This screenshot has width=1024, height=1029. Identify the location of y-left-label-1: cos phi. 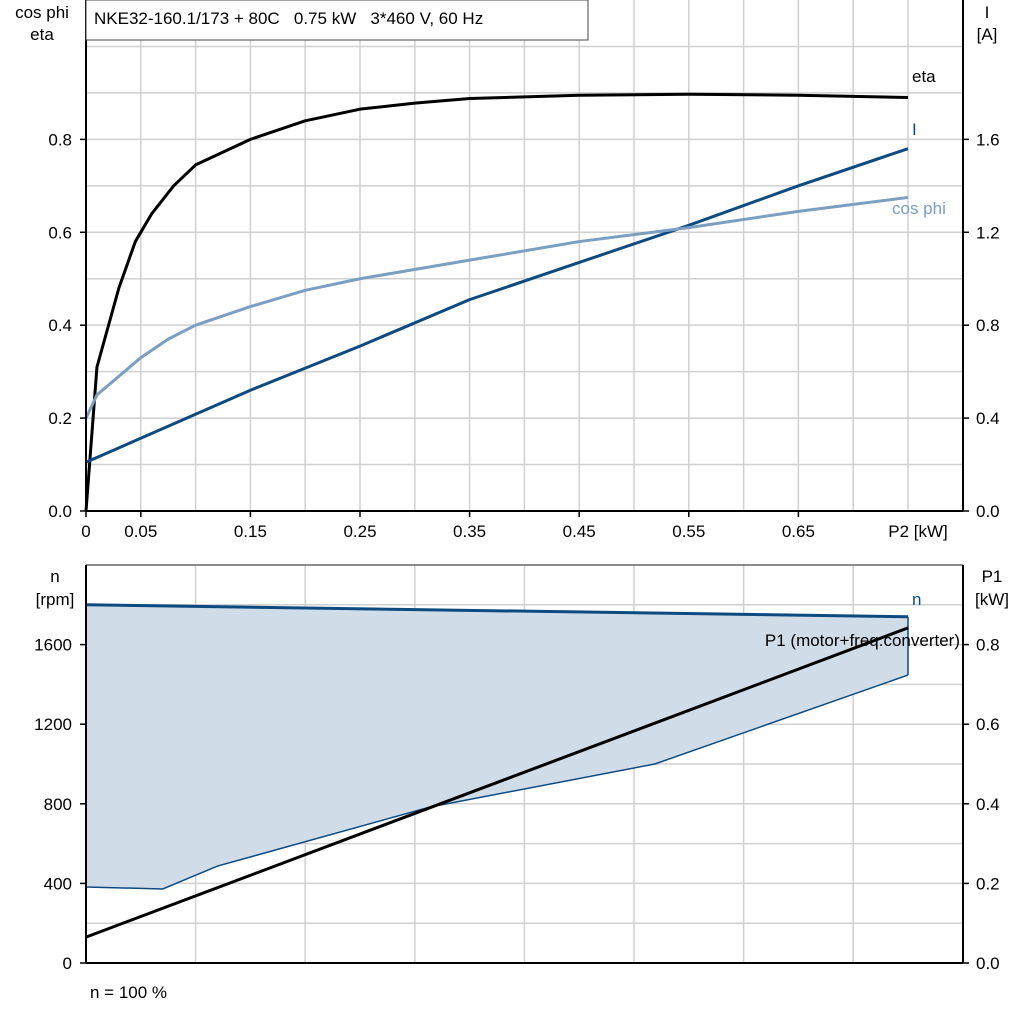
(42, 12).